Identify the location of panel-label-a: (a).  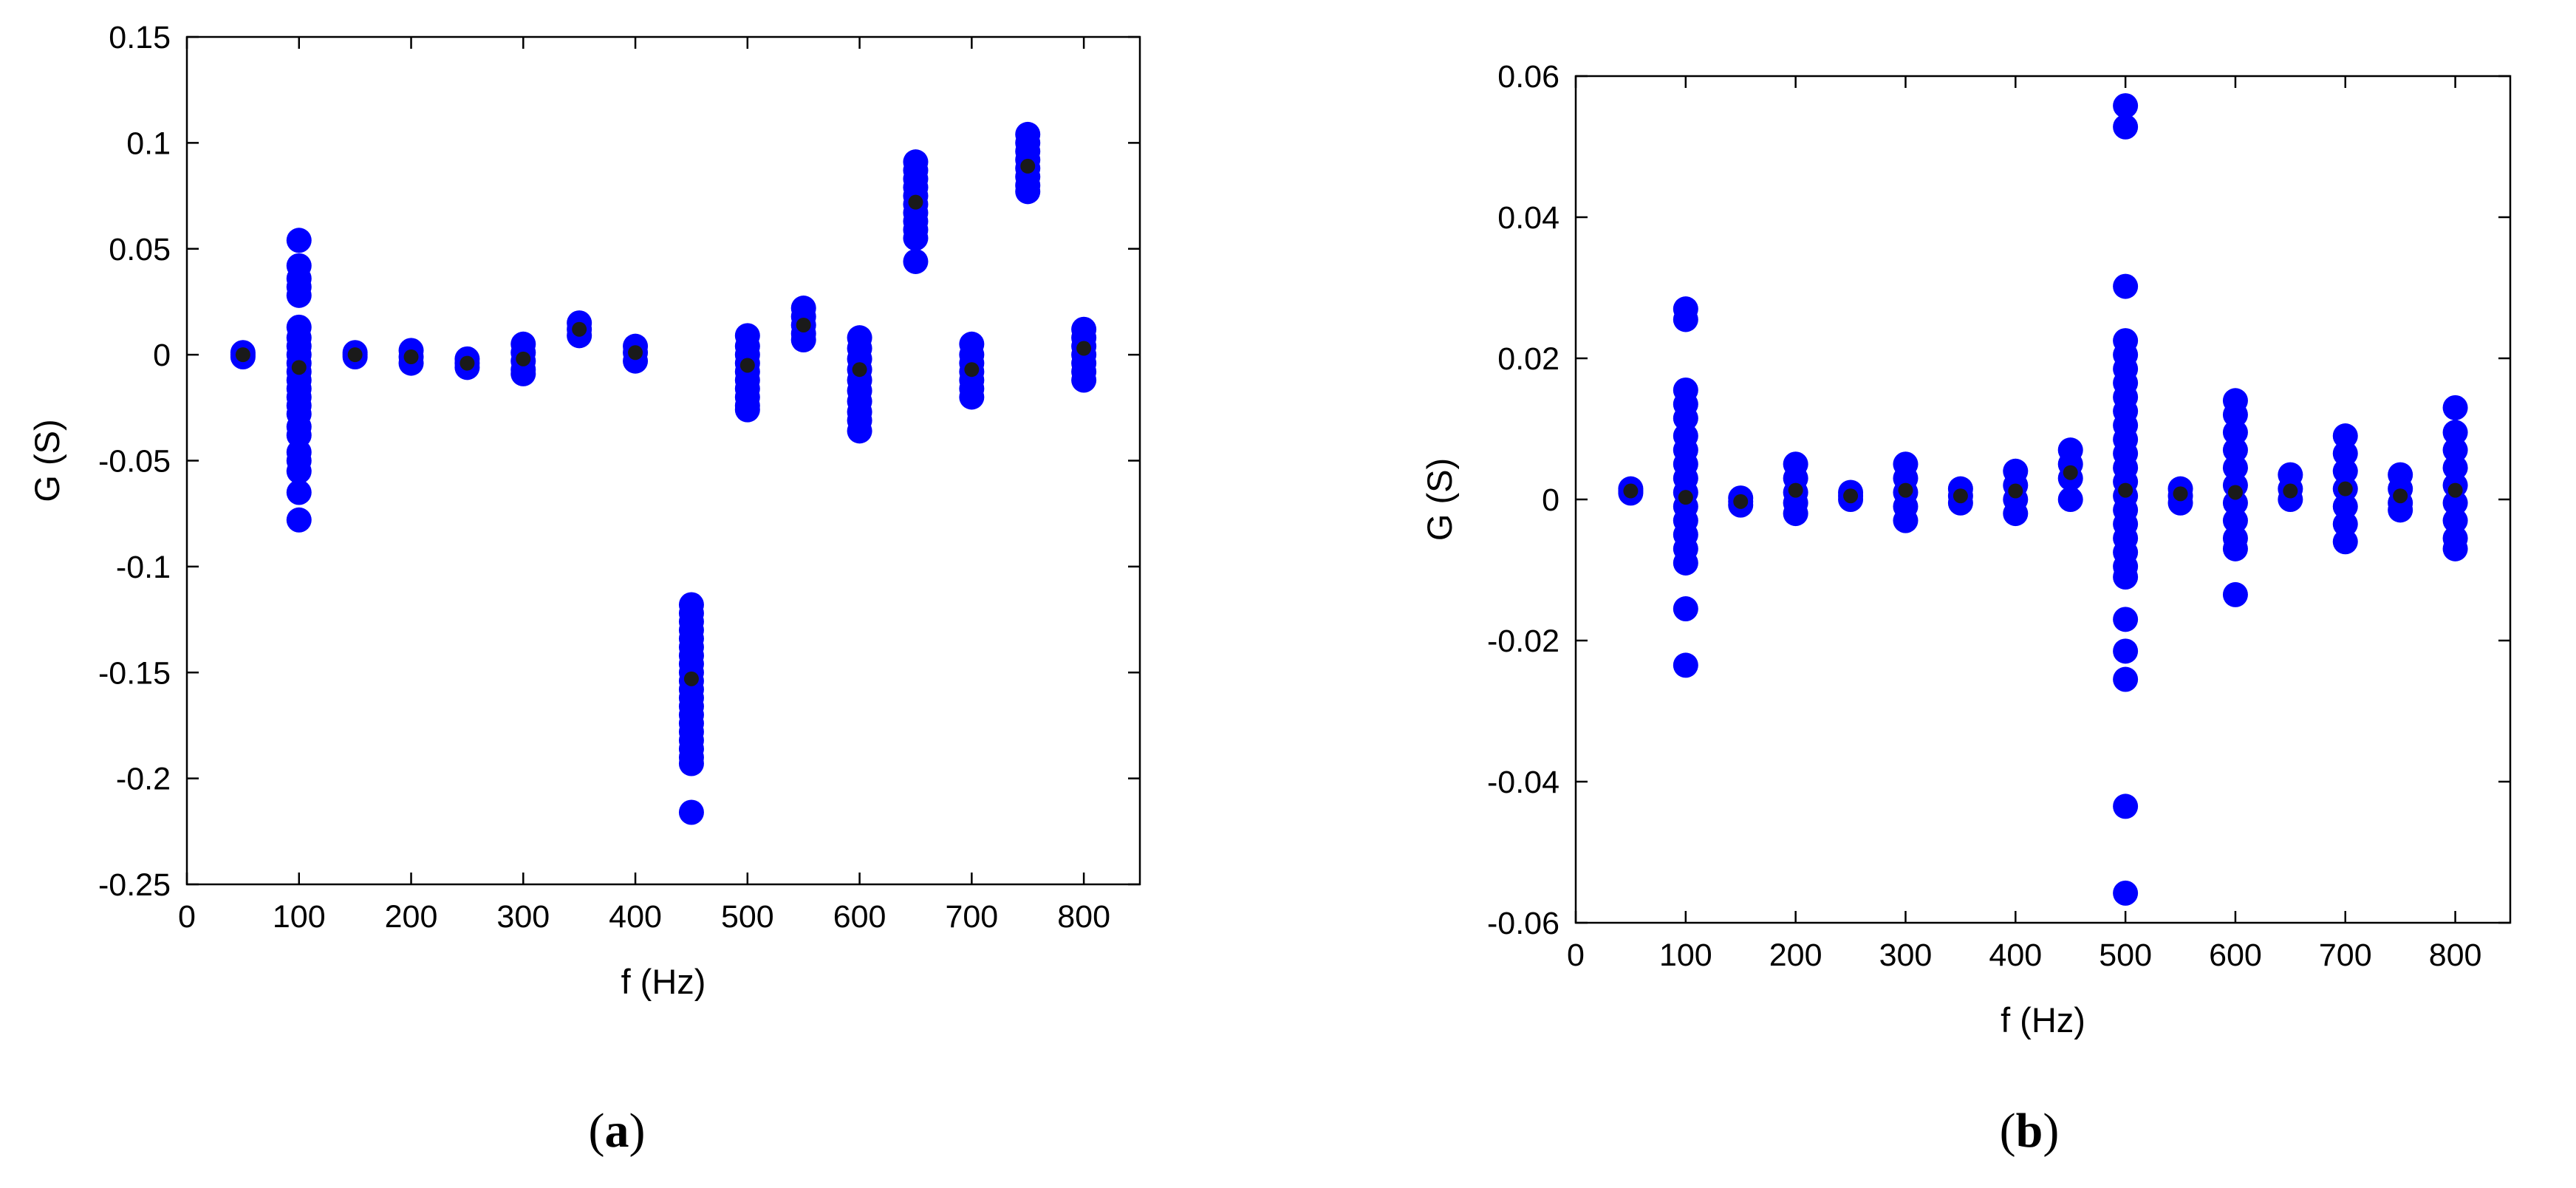
(617, 1131).